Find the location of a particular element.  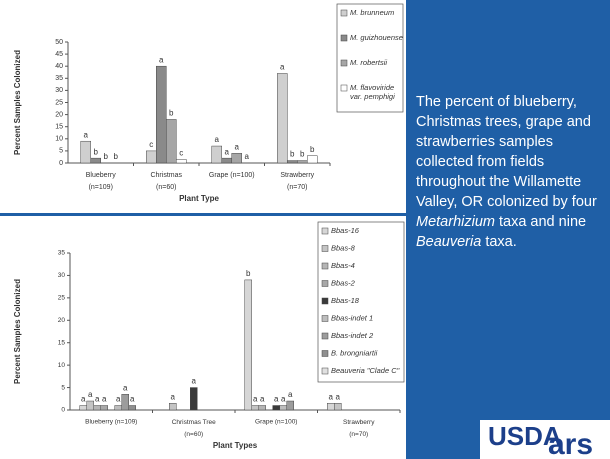

y-tick-label: 40 is located at coordinates (59, 66).